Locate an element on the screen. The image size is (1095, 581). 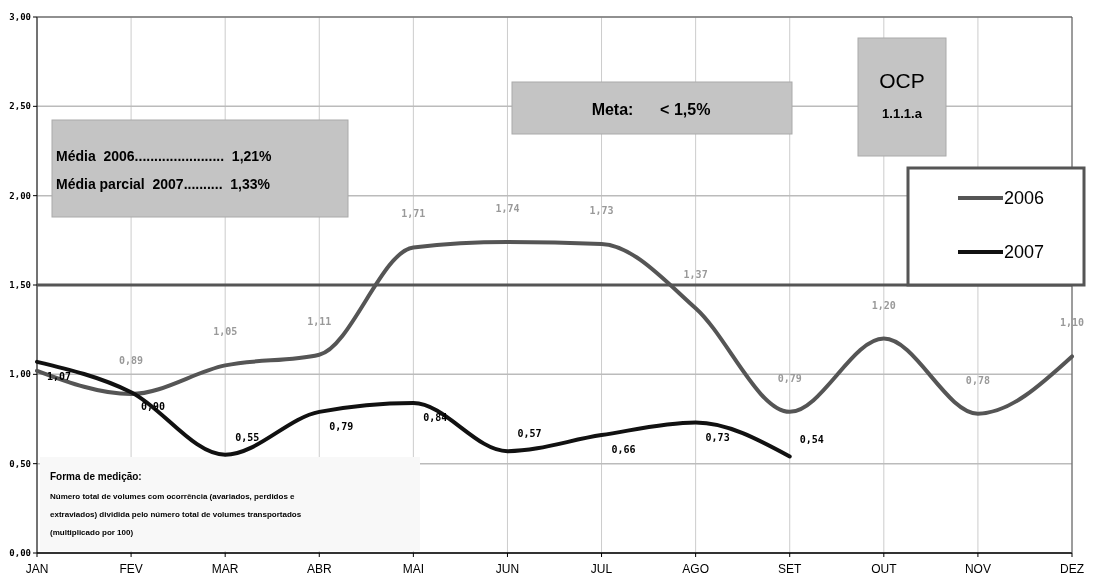
data-label: 0,55 is located at coordinates (247, 437).